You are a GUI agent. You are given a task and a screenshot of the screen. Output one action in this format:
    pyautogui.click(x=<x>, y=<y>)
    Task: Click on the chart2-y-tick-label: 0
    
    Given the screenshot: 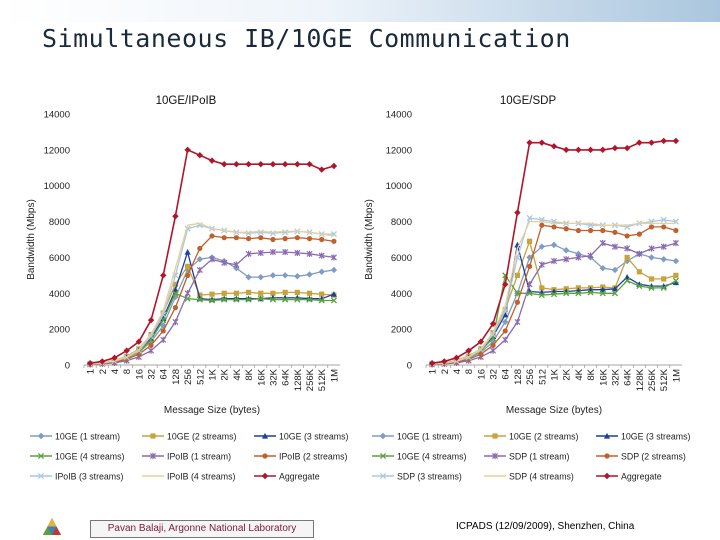 What is the action you would take?
    pyautogui.click(x=409, y=366)
    